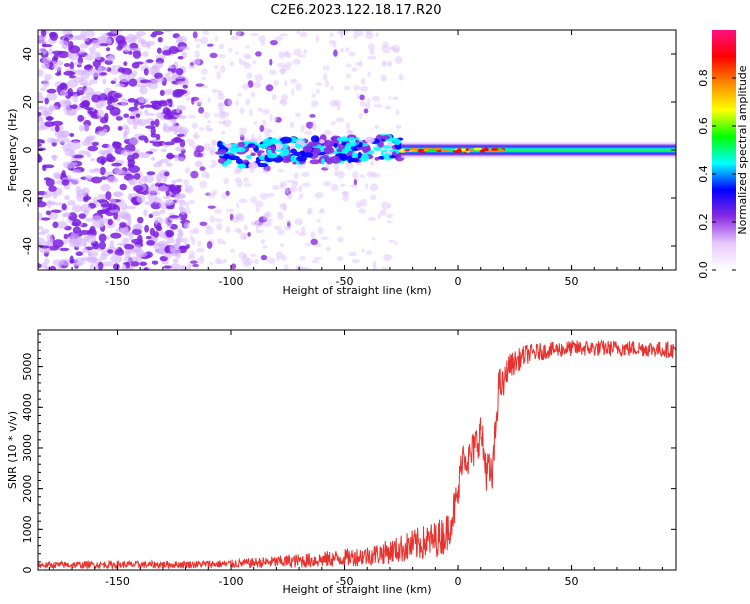  What do you see at coordinates (27, 150) in the screenshot?
I see `spectrogram-y-tick-label: 0` at bounding box center [27, 150].